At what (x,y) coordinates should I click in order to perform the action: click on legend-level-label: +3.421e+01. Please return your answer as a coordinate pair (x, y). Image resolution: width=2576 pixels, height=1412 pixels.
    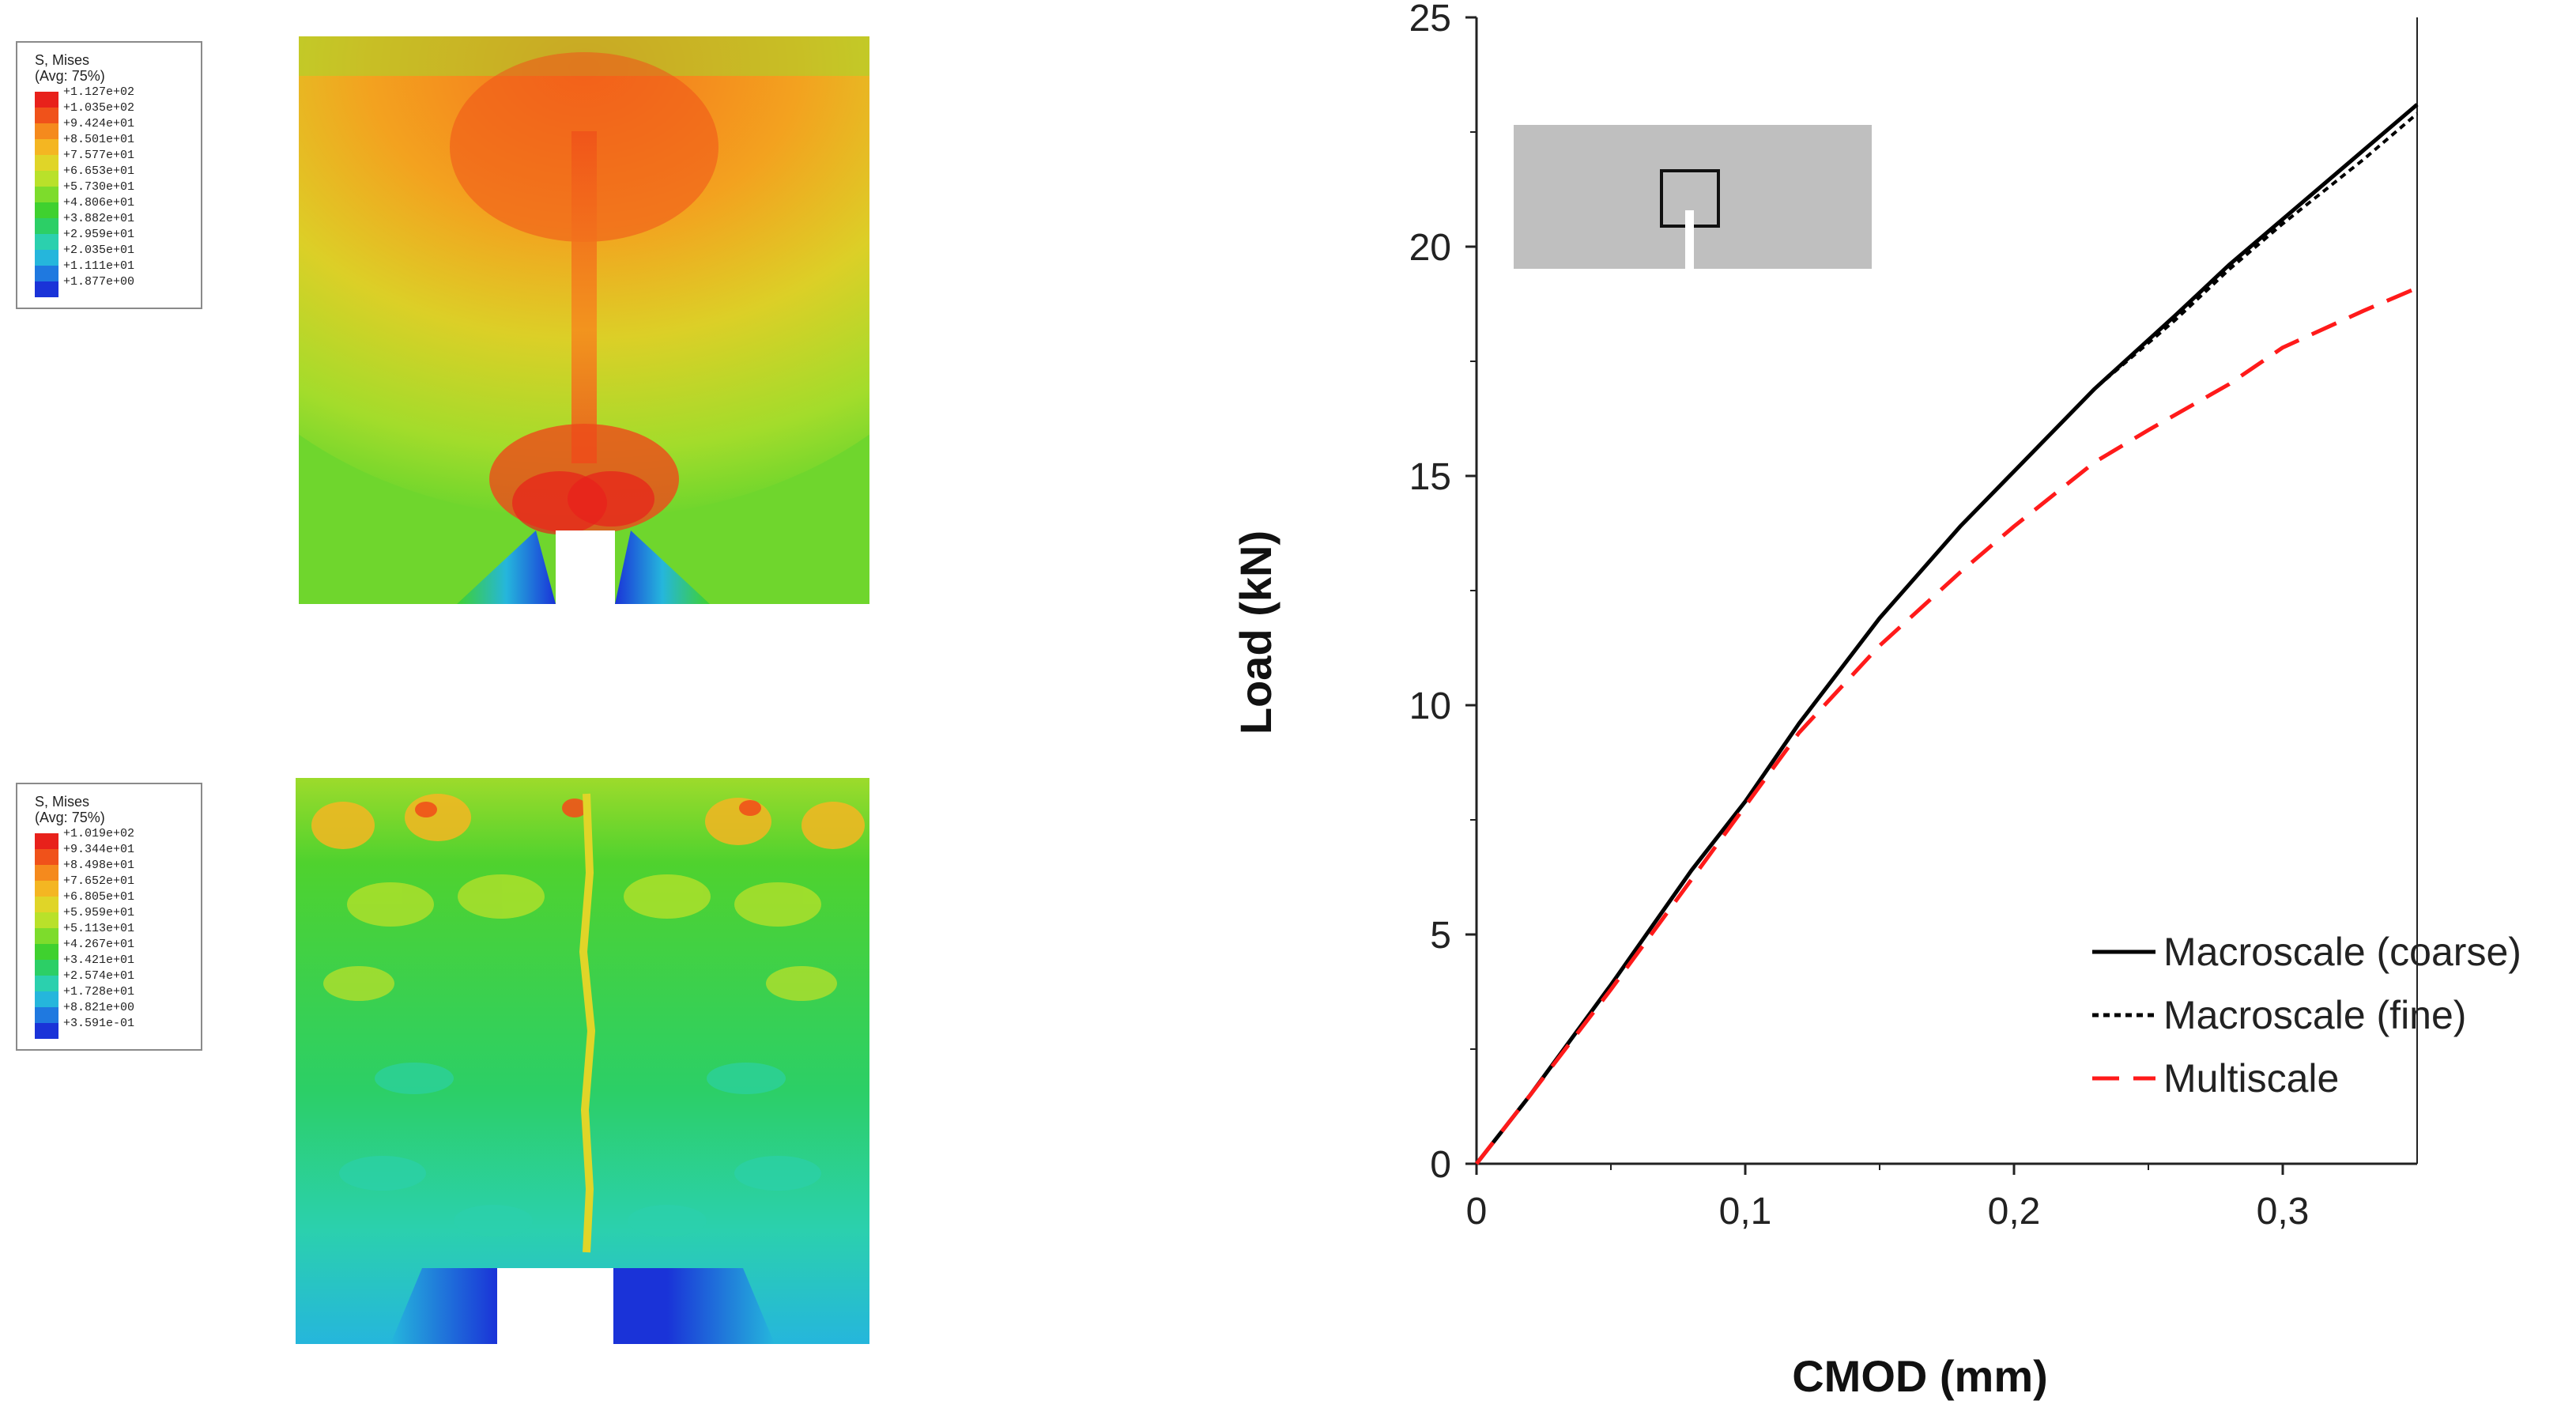
    Looking at the image, I should click on (99, 960).